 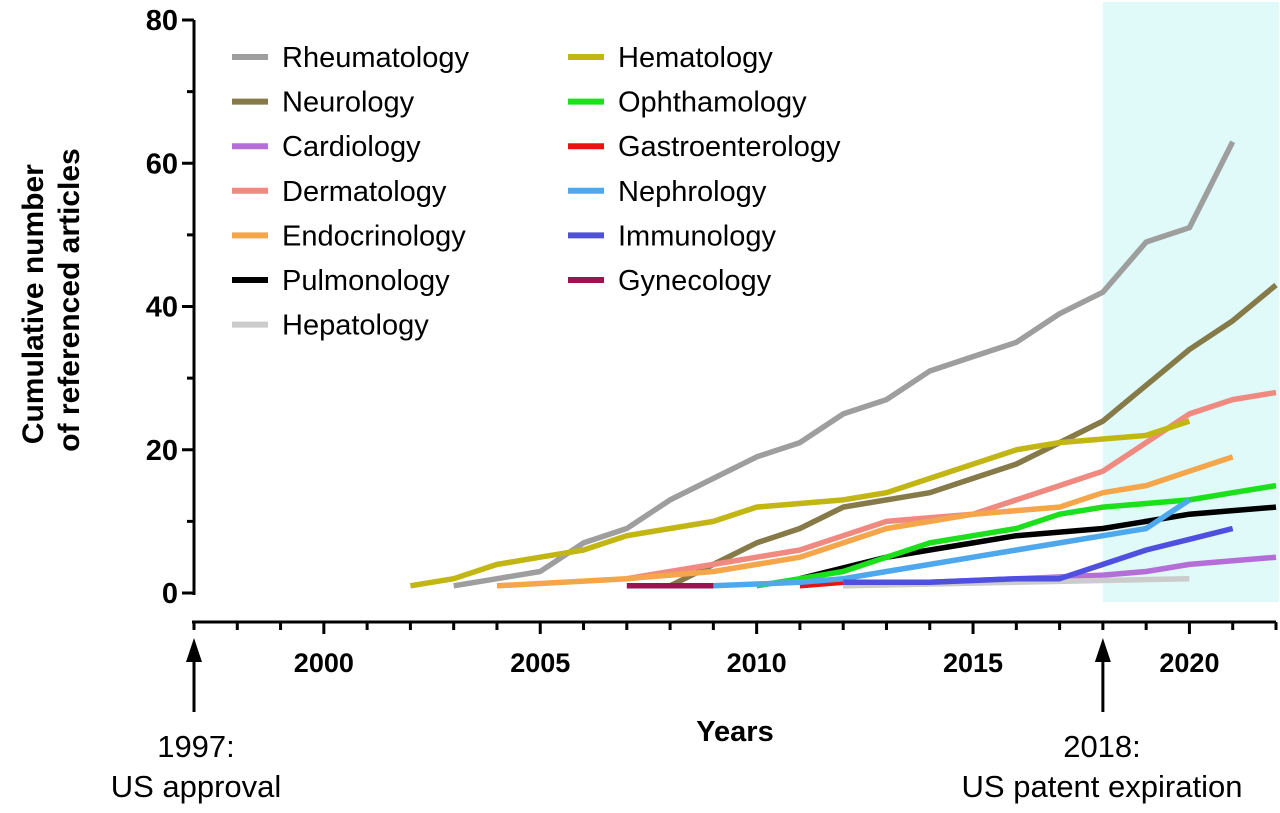 I want to click on legend-item-gynecology: Gynecology, so click(x=670, y=281).